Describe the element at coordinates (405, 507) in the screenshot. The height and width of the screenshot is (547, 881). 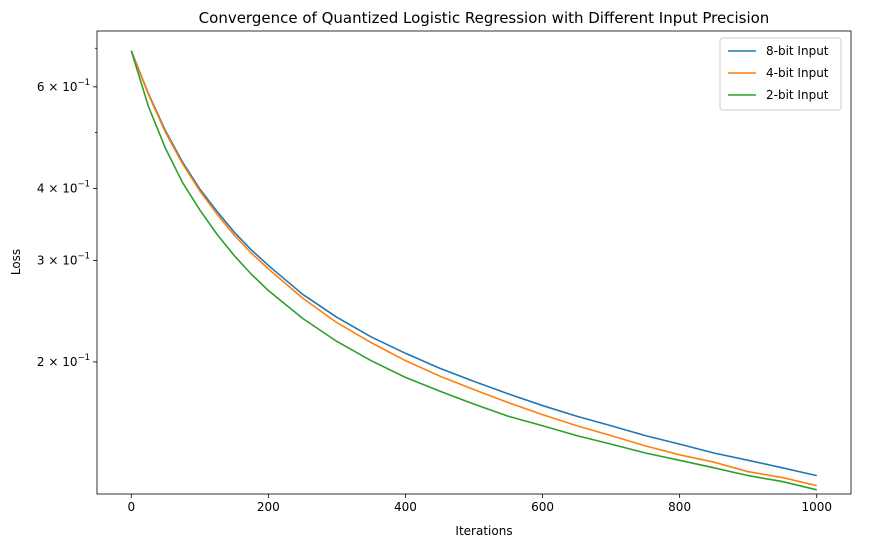
I see `x-tick-label: 400` at that location.